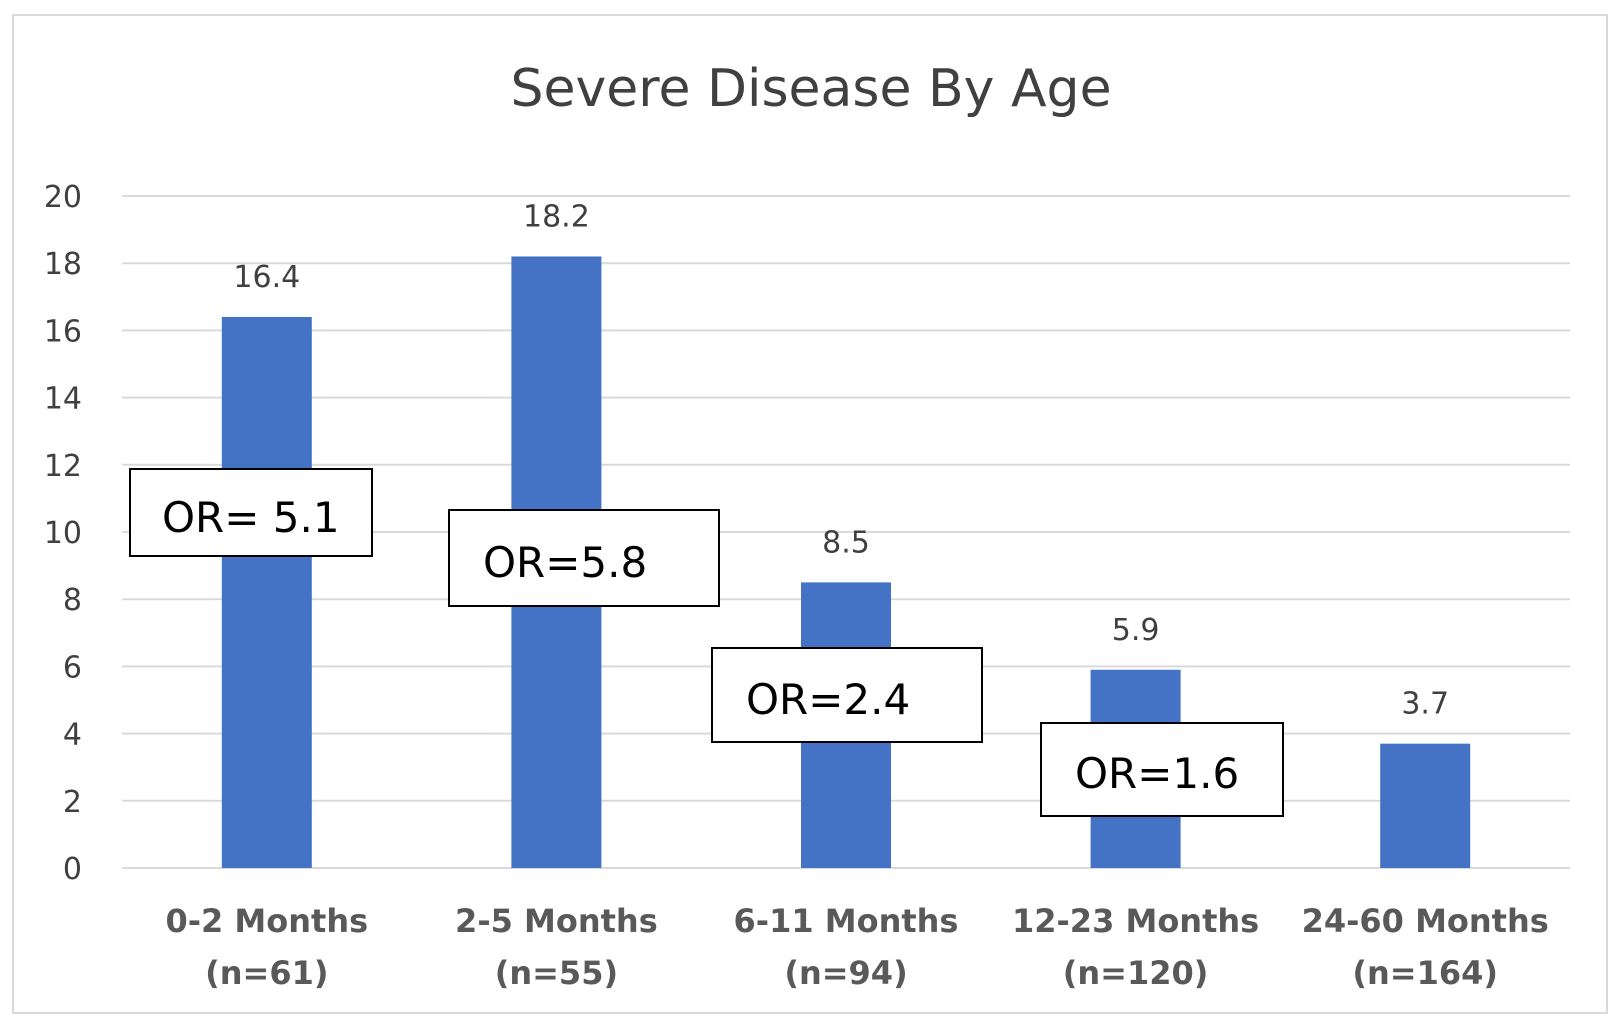 This screenshot has width=1622, height=1027. I want to click on odds-ratio-box: OR= 5.1, so click(251, 512).